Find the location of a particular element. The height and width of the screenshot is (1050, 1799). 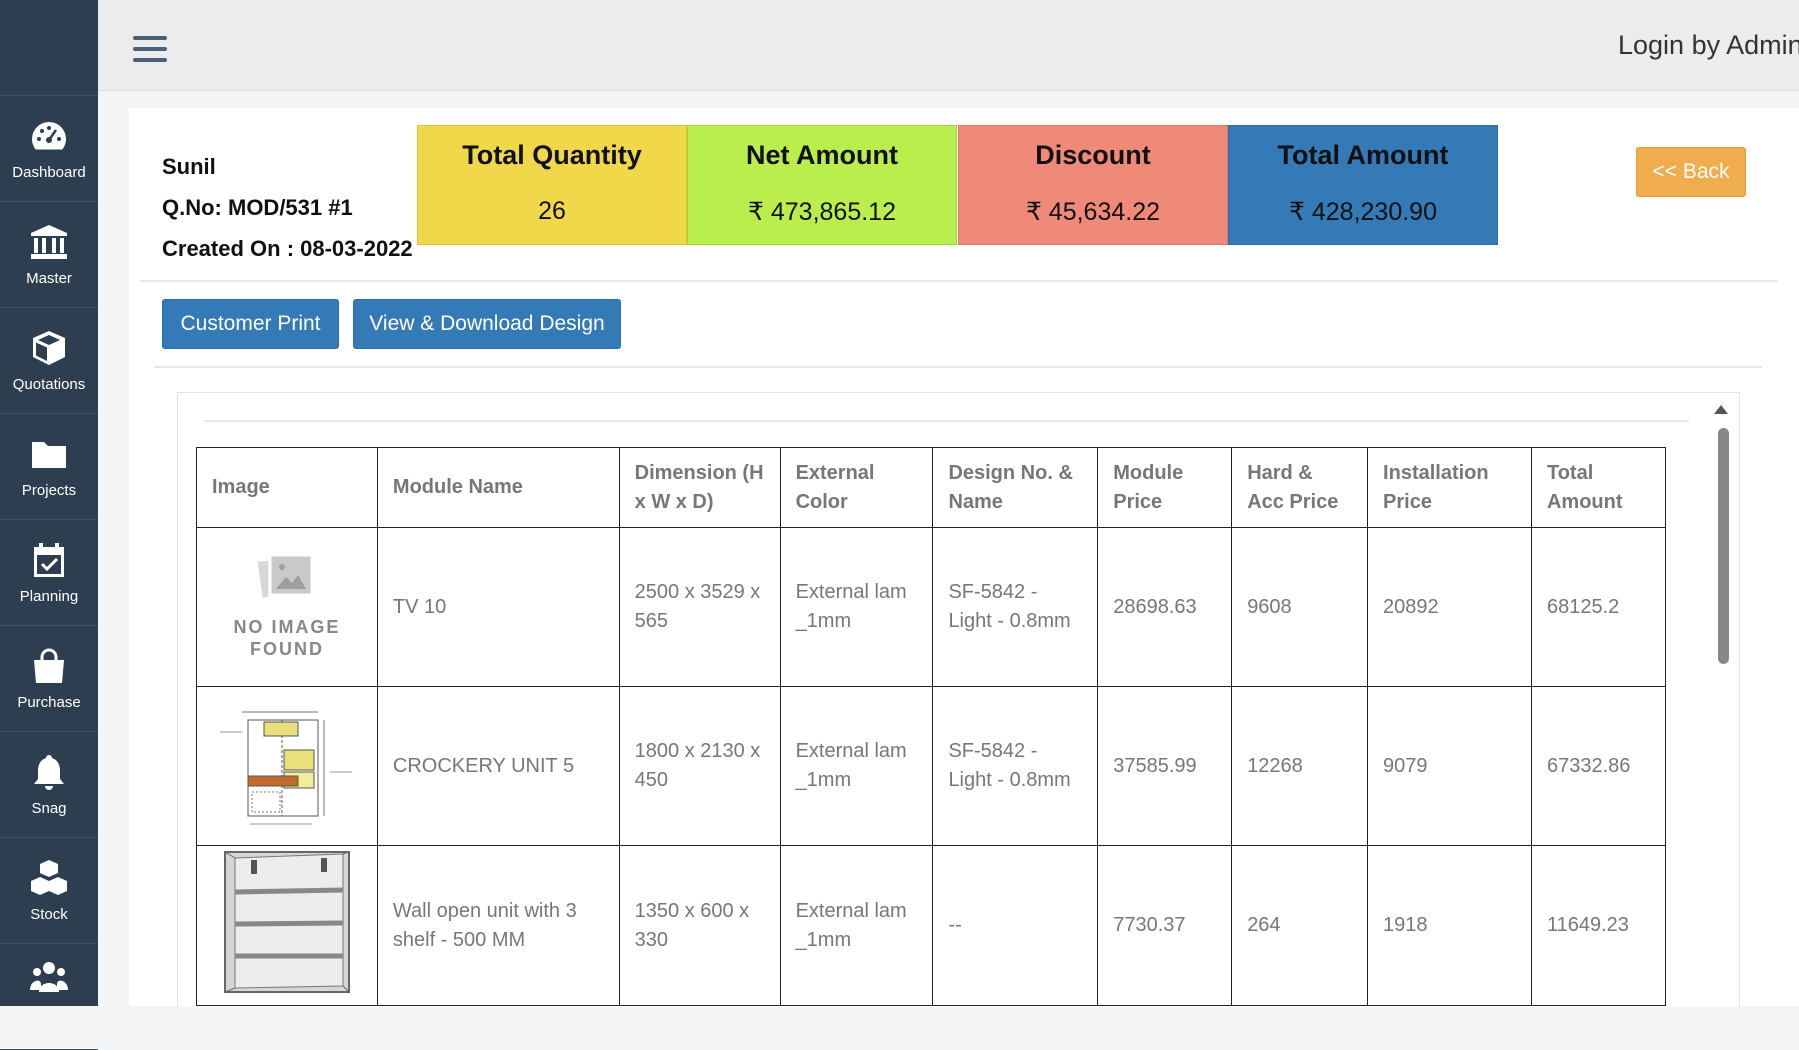

column-header: Module Name is located at coordinates (498, 487).